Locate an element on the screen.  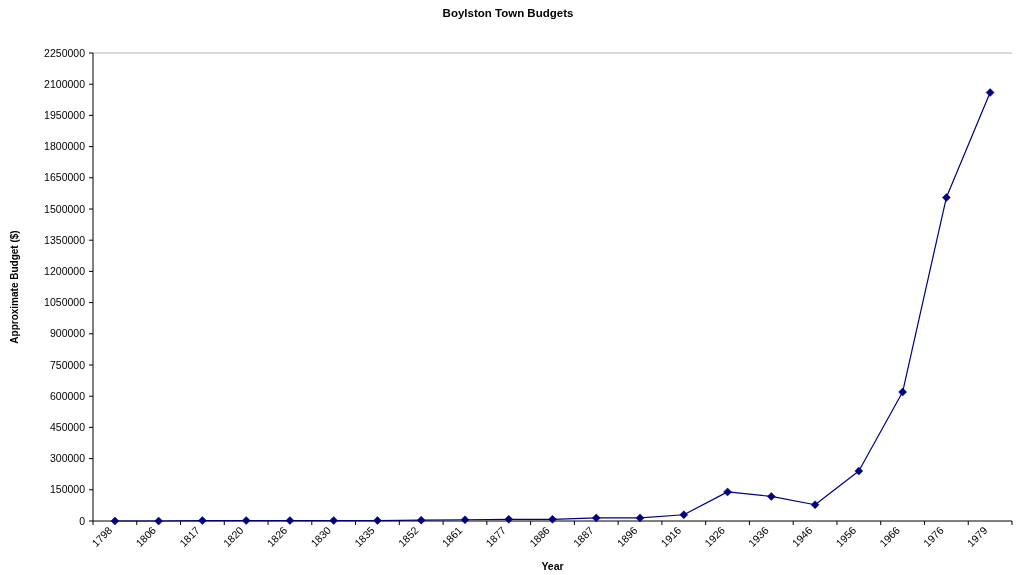
y-tick-label: 1800000 is located at coordinates (65, 146).